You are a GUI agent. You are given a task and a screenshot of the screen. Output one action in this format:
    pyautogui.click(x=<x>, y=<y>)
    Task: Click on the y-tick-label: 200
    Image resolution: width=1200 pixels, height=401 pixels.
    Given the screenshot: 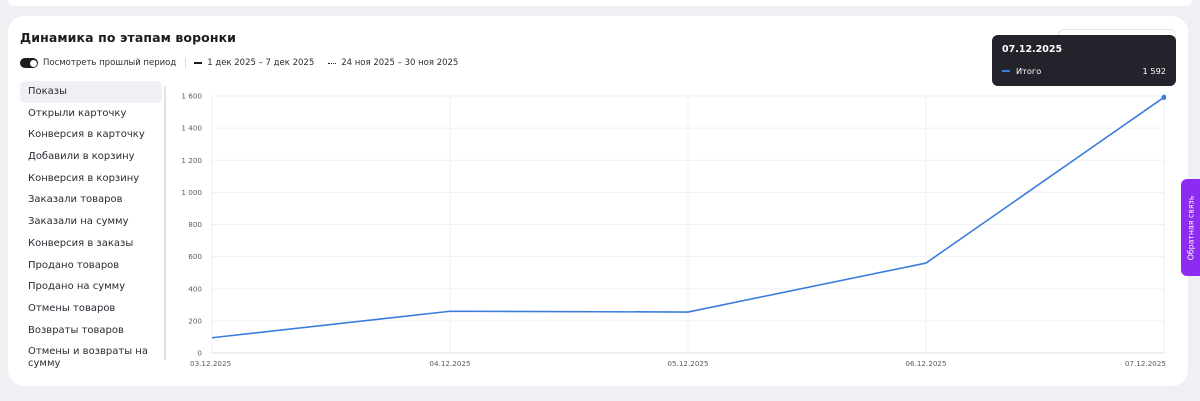 What is the action you would take?
    pyautogui.click(x=195, y=320)
    